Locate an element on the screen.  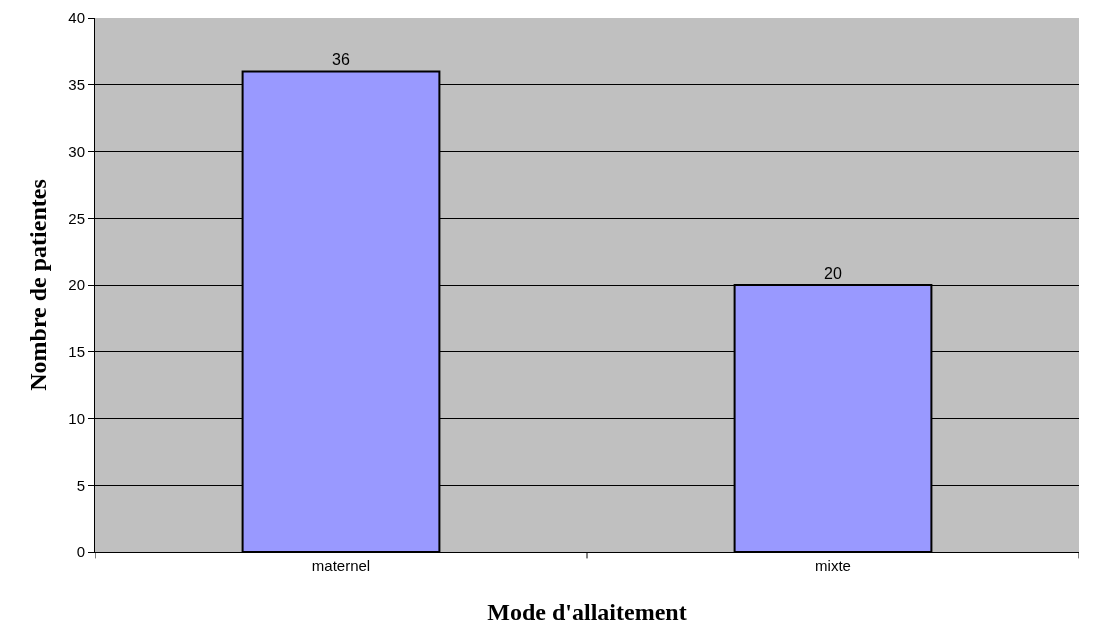
data-label: 36 is located at coordinates (341, 60).